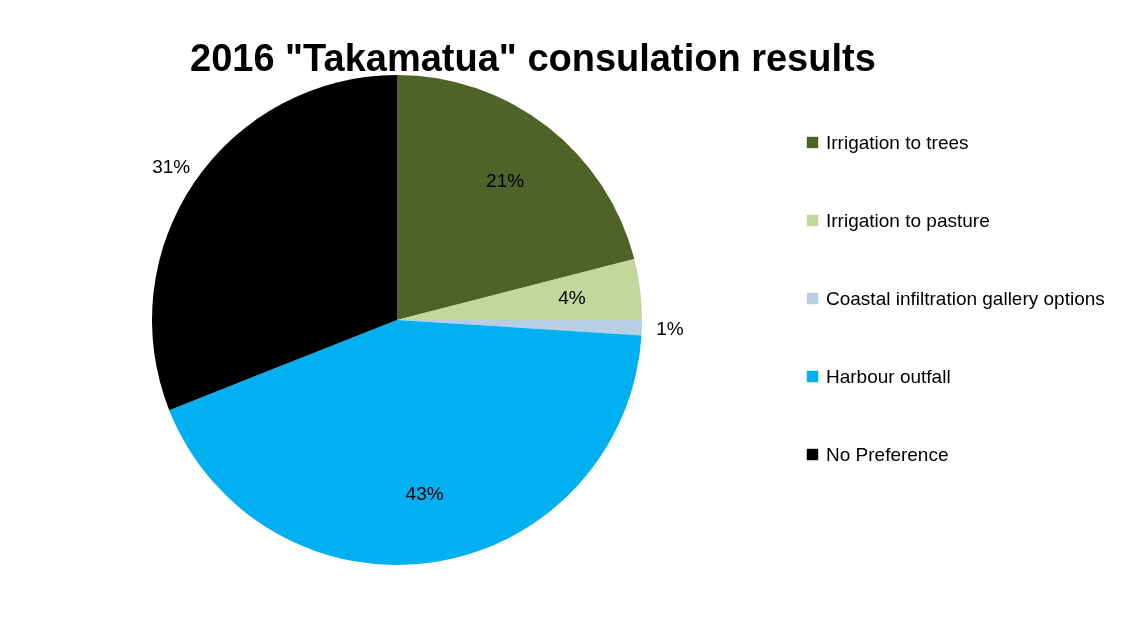  Describe the element at coordinates (670, 328) in the screenshot. I see `data-label: 1%` at that location.